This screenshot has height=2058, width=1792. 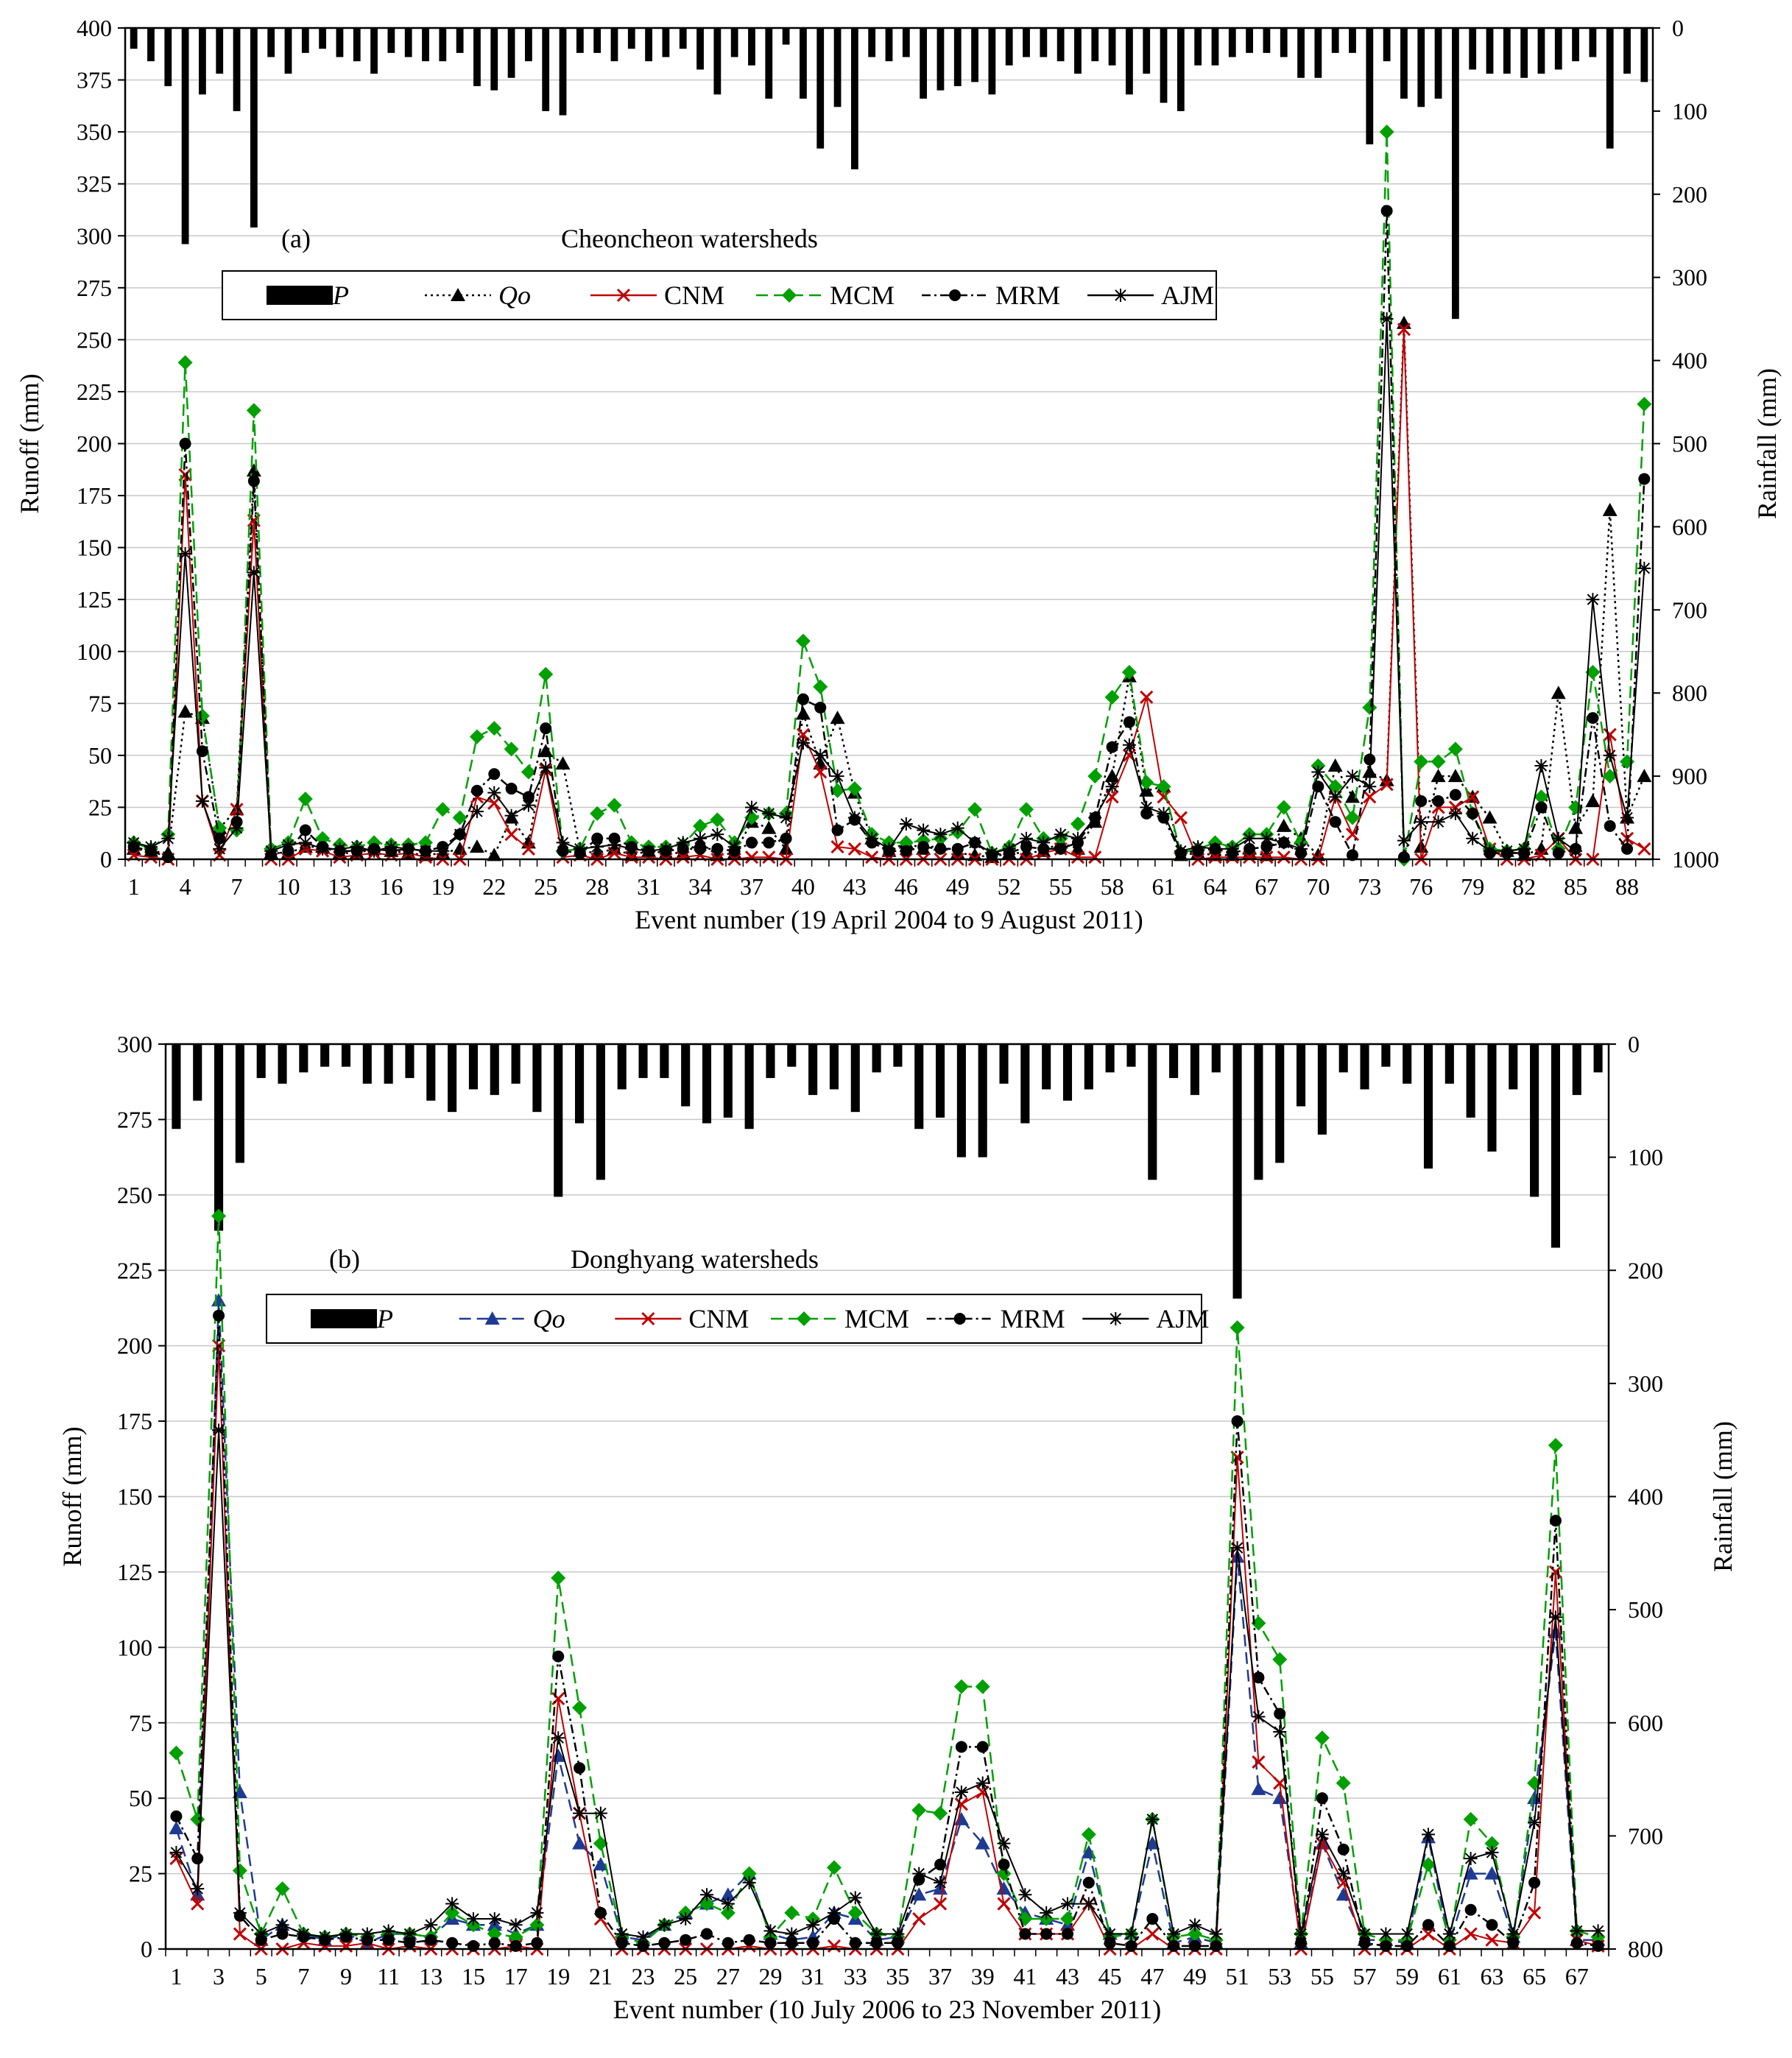 I want to click on x-tick-label: 23, so click(x=643, y=1977).